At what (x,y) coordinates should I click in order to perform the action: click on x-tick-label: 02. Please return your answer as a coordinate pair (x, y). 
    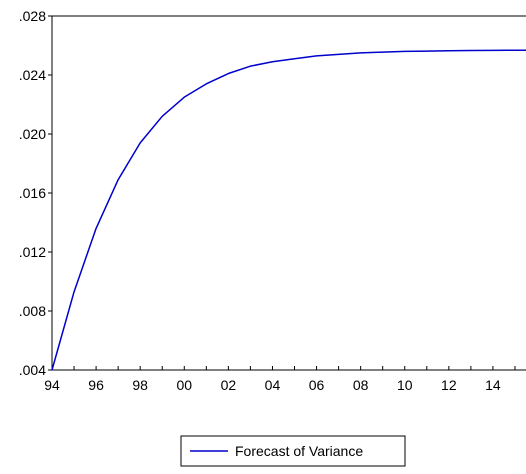
    Looking at the image, I should click on (229, 385).